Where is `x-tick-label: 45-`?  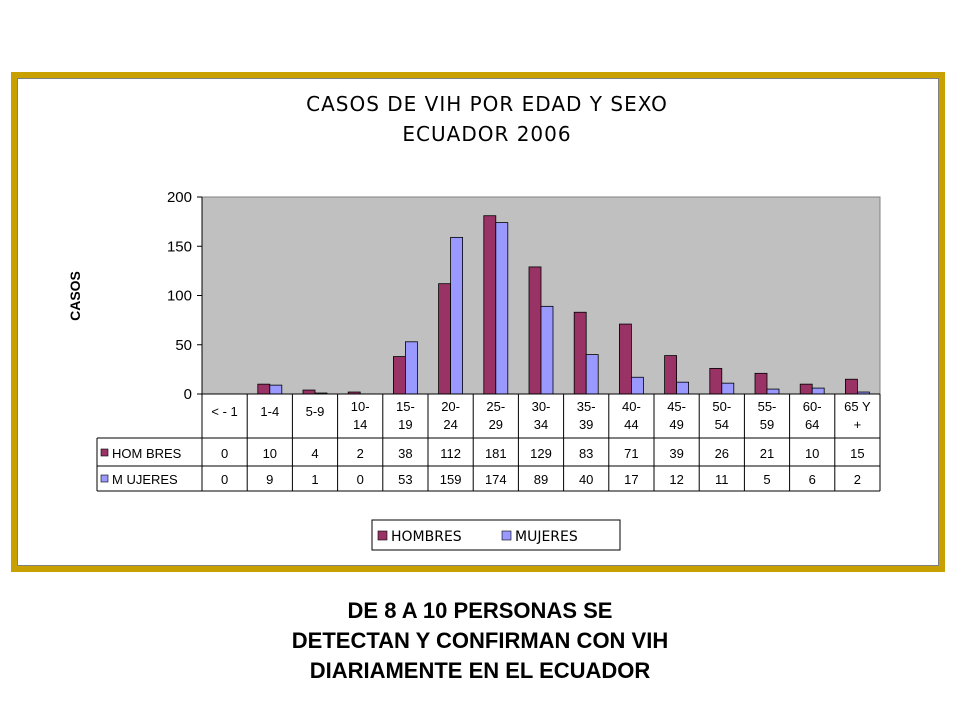 x-tick-label: 45- is located at coordinates (676, 406).